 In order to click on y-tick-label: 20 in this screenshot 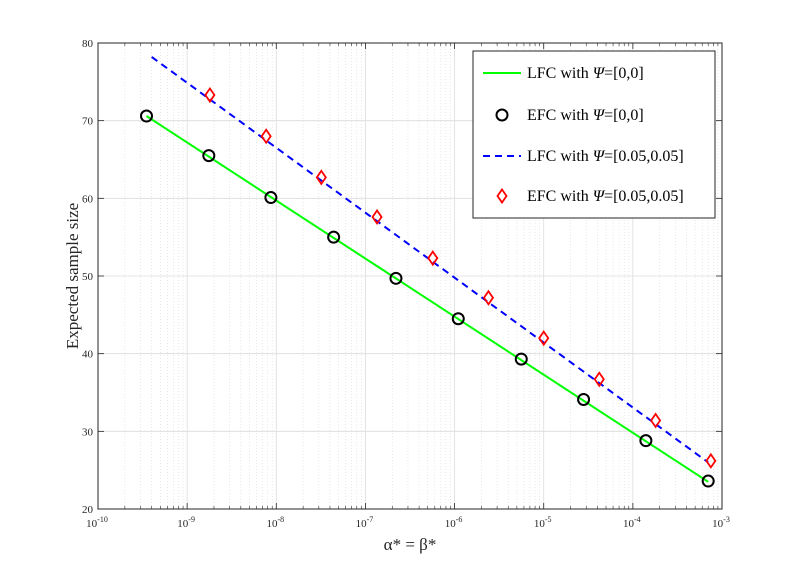, I will do `click(88, 510)`.